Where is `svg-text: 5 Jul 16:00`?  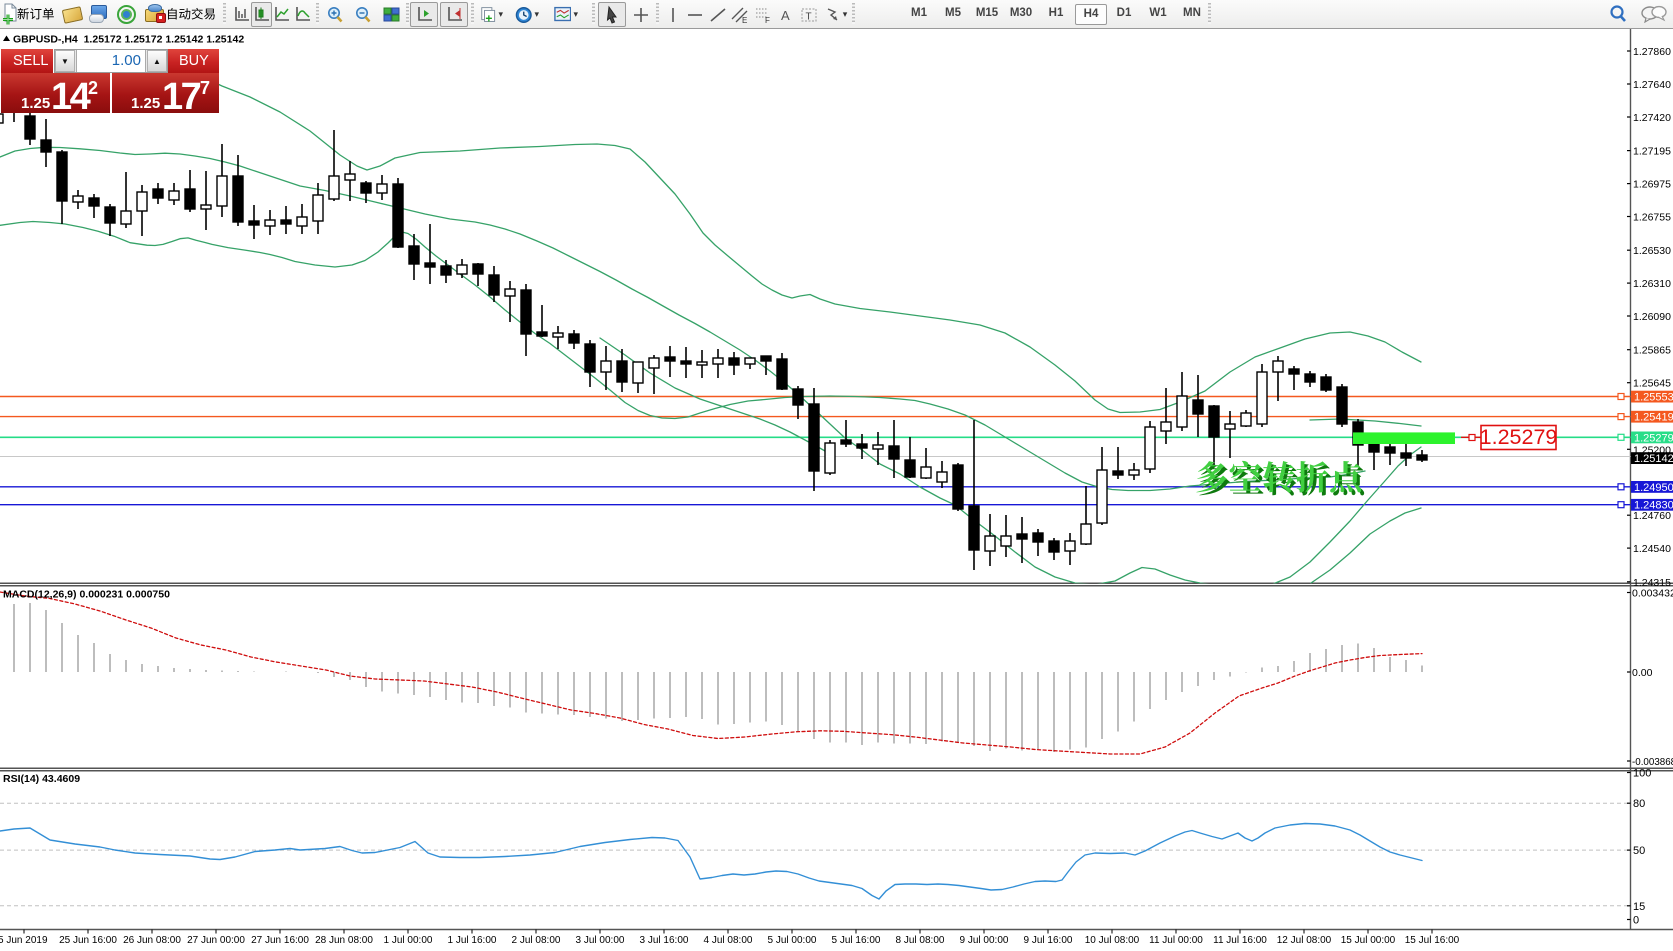
svg-text: 5 Jul 16:00 is located at coordinates (856, 940).